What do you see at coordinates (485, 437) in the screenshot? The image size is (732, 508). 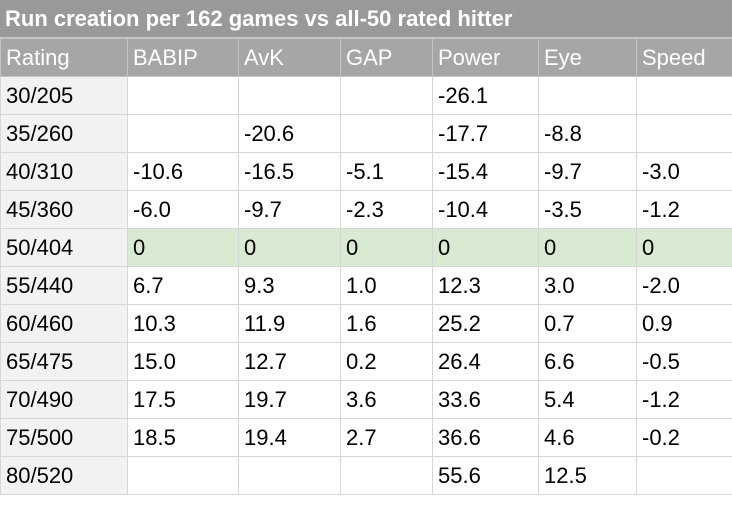 I see `value-cell: 36.6` at bounding box center [485, 437].